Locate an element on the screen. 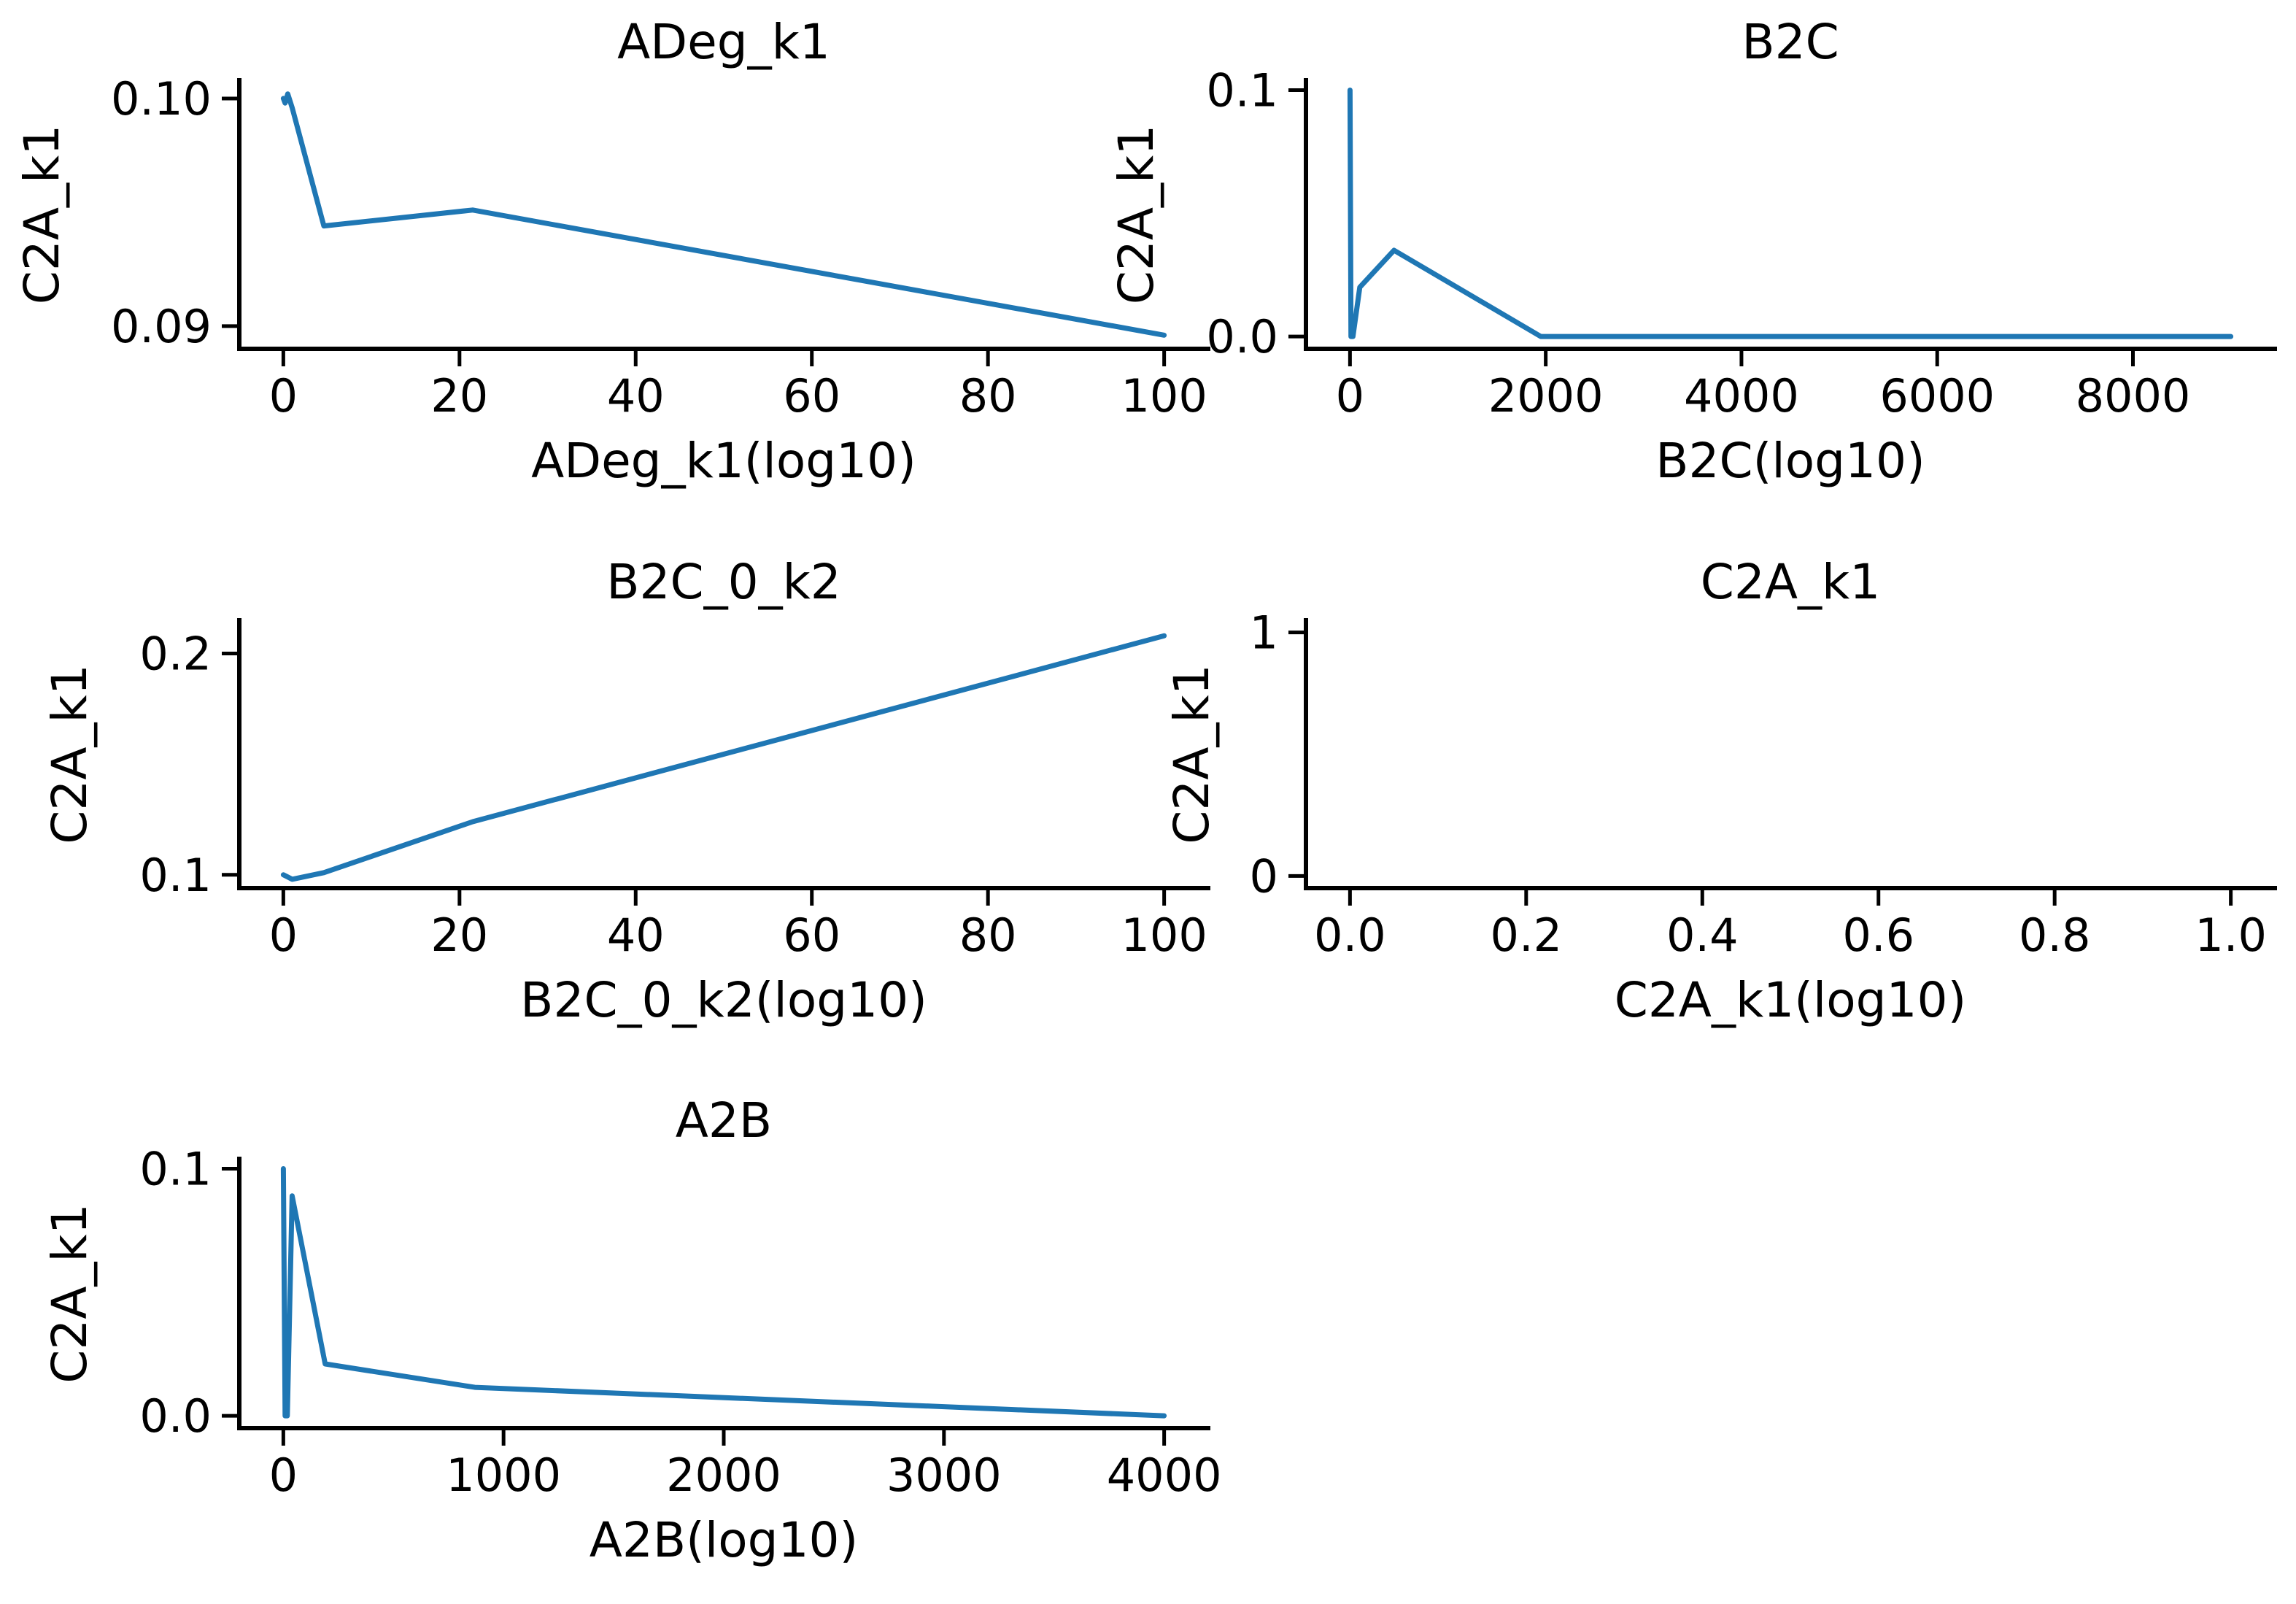 The image size is (2296, 1604). subplot-title: B2C_0_k2 is located at coordinates (724, 582).